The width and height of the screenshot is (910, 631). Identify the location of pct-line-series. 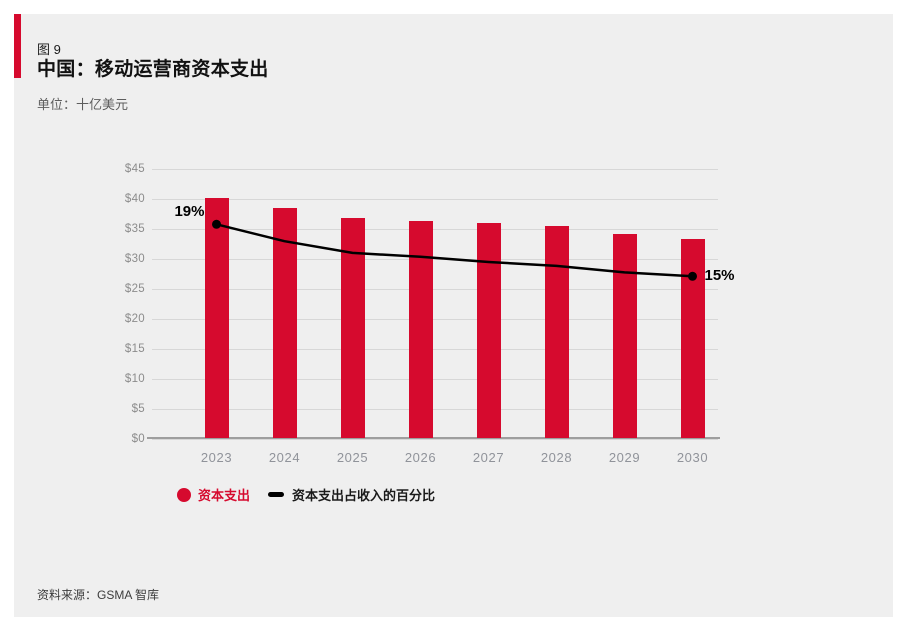
(454, 250).